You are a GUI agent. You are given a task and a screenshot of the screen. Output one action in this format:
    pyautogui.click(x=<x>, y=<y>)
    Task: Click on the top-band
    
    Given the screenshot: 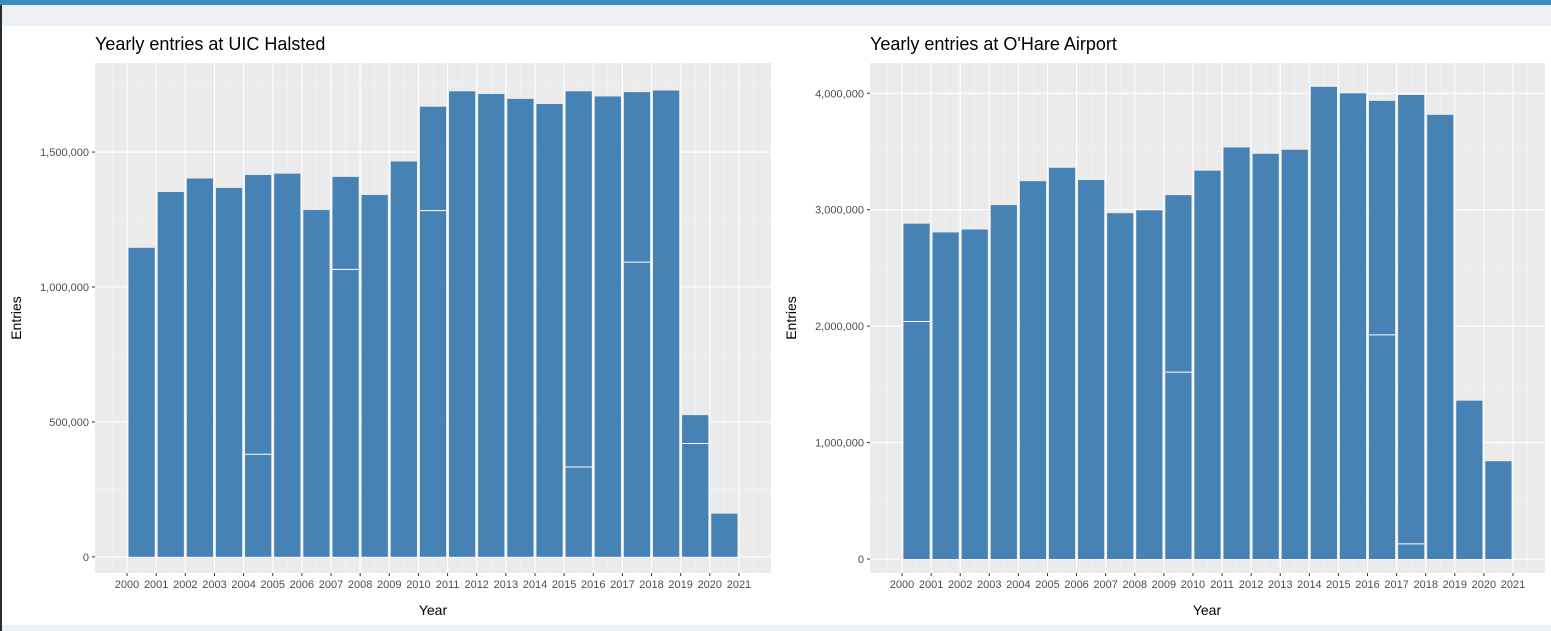 What is the action you would take?
    pyautogui.click(x=776, y=15)
    